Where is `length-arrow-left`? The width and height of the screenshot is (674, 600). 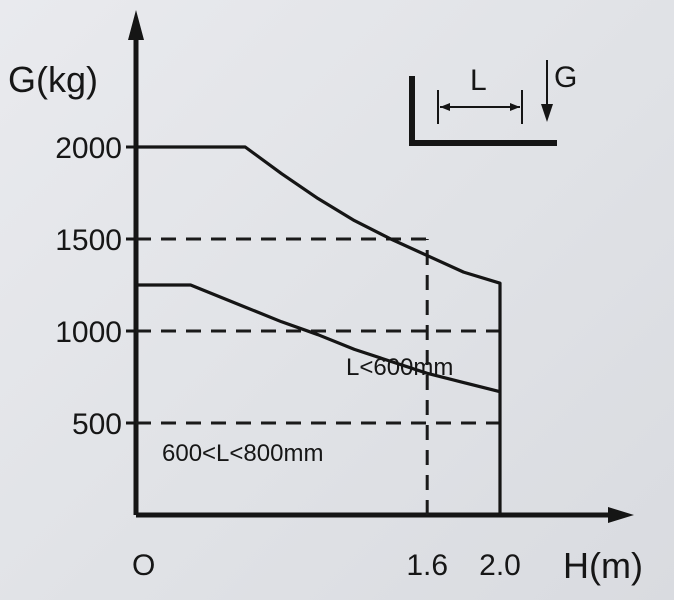 length-arrow-left is located at coordinates (445, 107).